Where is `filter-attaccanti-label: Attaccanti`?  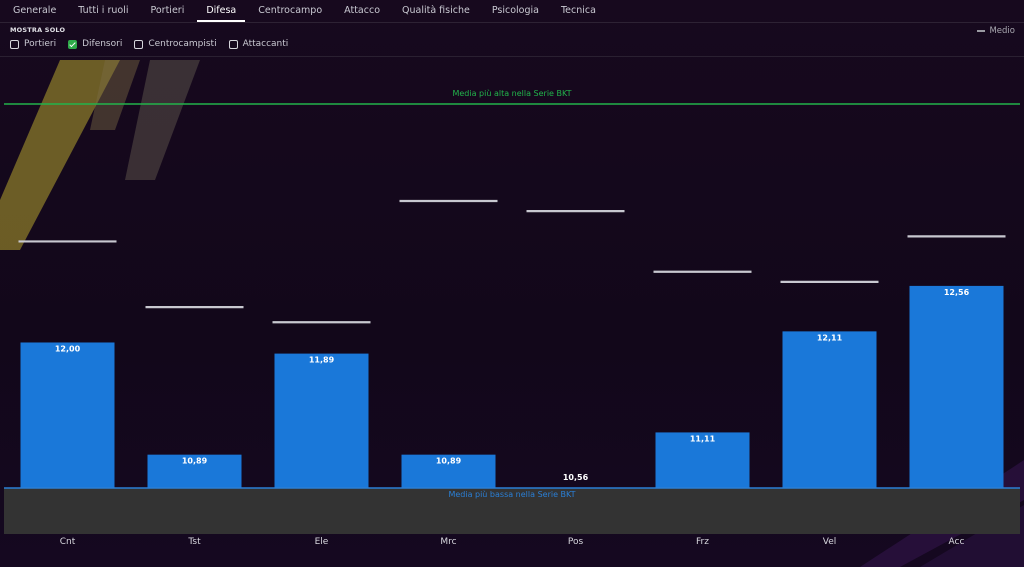 filter-attaccanti-label: Attaccanti is located at coordinates (265, 44).